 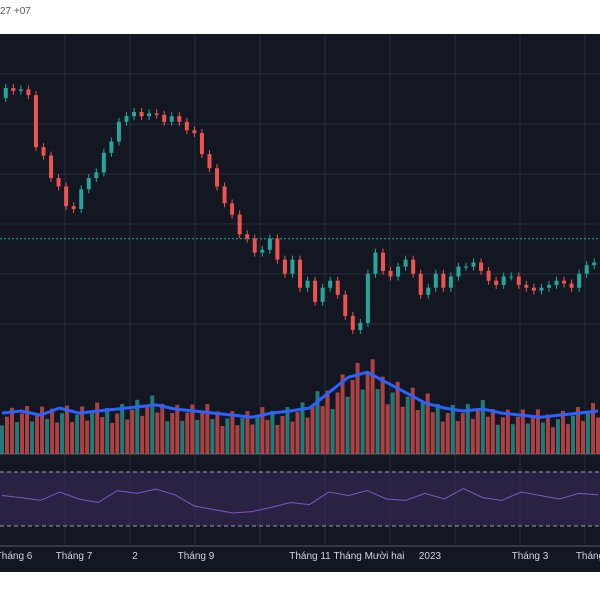 I want to click on time-axis-label: 2023, so click(x=430, y=556).